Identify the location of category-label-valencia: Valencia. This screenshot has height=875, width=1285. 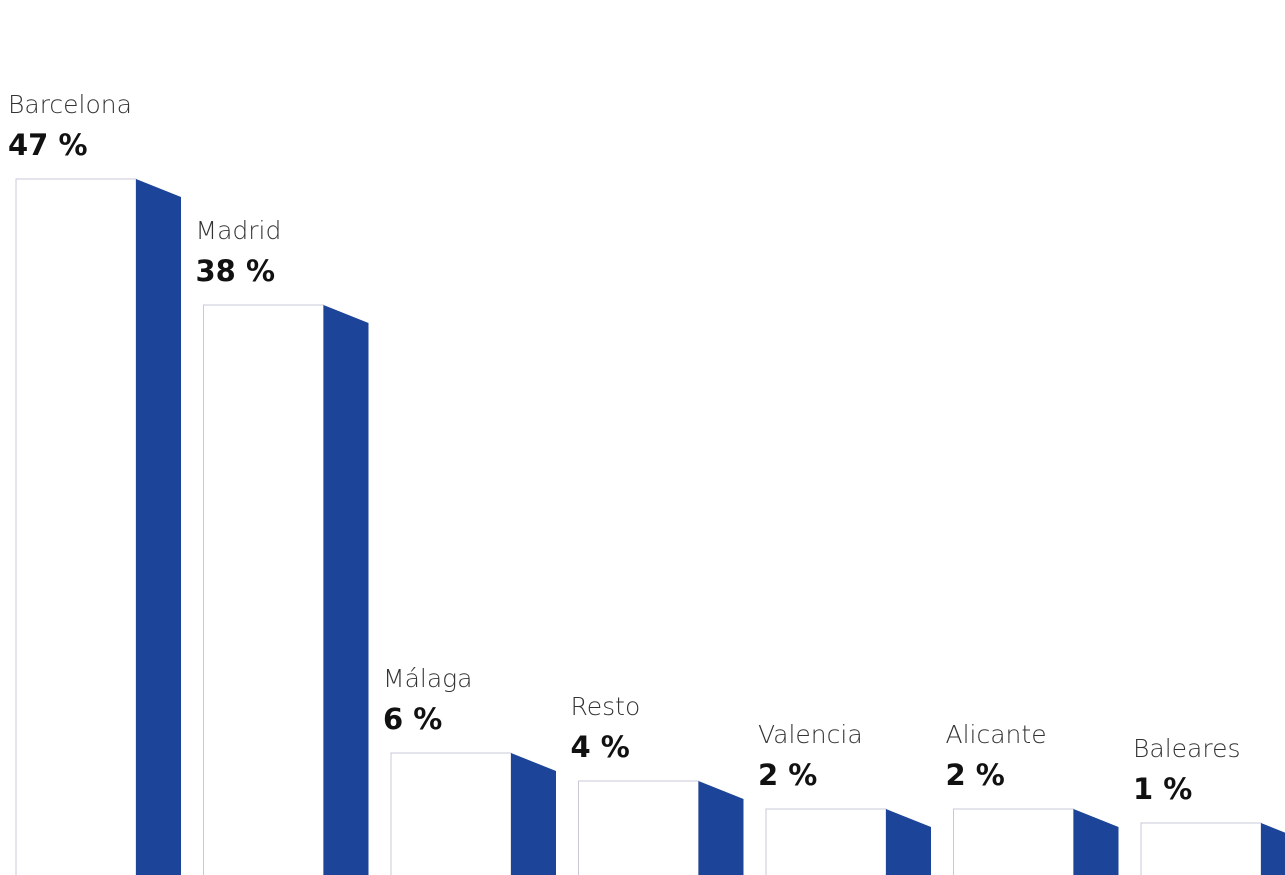
(810, 734).